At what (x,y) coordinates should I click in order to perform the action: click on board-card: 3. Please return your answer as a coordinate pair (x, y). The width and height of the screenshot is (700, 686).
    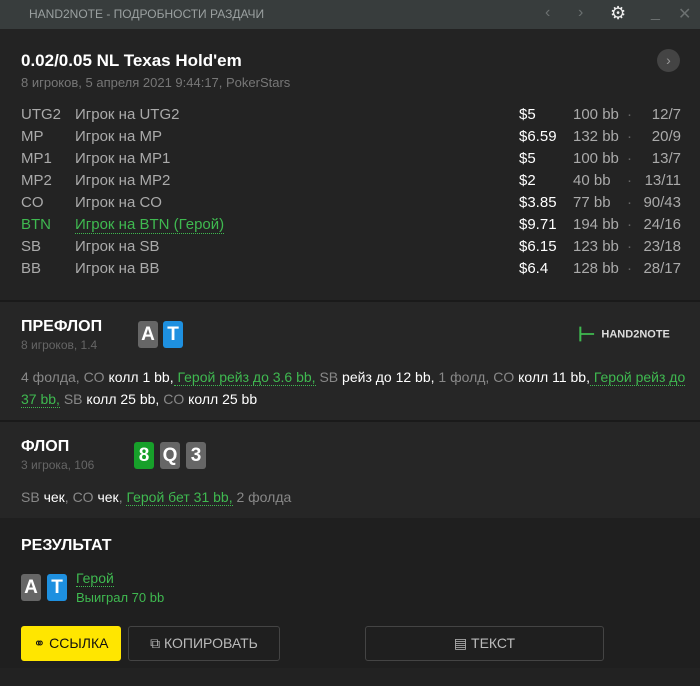
    Looking at the image, I should click on (196, 455).